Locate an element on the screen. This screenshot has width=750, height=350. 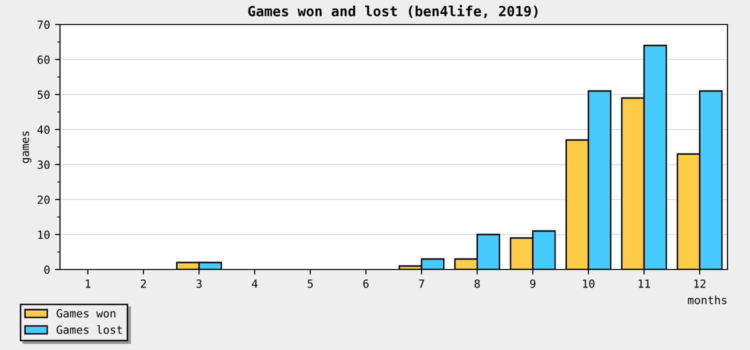
y-tick-label: 60 is located at coordinates (44, 60).